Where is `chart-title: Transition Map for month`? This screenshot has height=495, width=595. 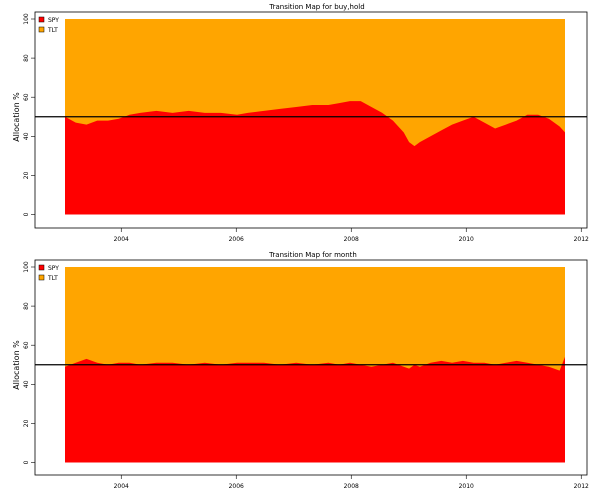
chart-title: Transition Map for month is located at coordinates (312, 255).